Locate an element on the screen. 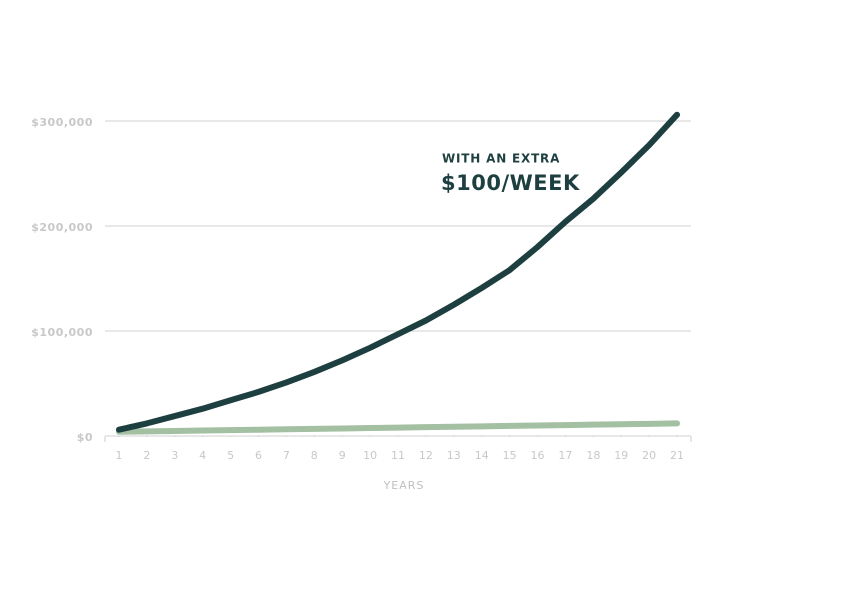 The width and height of the screenshot is (842, 595). line-series is located at coordinates (398, 427).